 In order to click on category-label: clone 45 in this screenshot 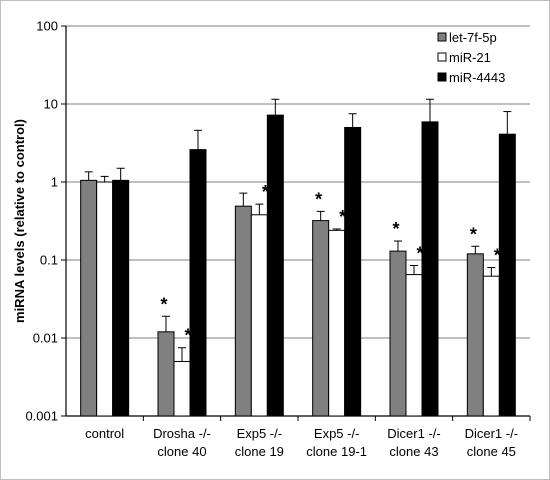, I will do `click(491, 451)`.